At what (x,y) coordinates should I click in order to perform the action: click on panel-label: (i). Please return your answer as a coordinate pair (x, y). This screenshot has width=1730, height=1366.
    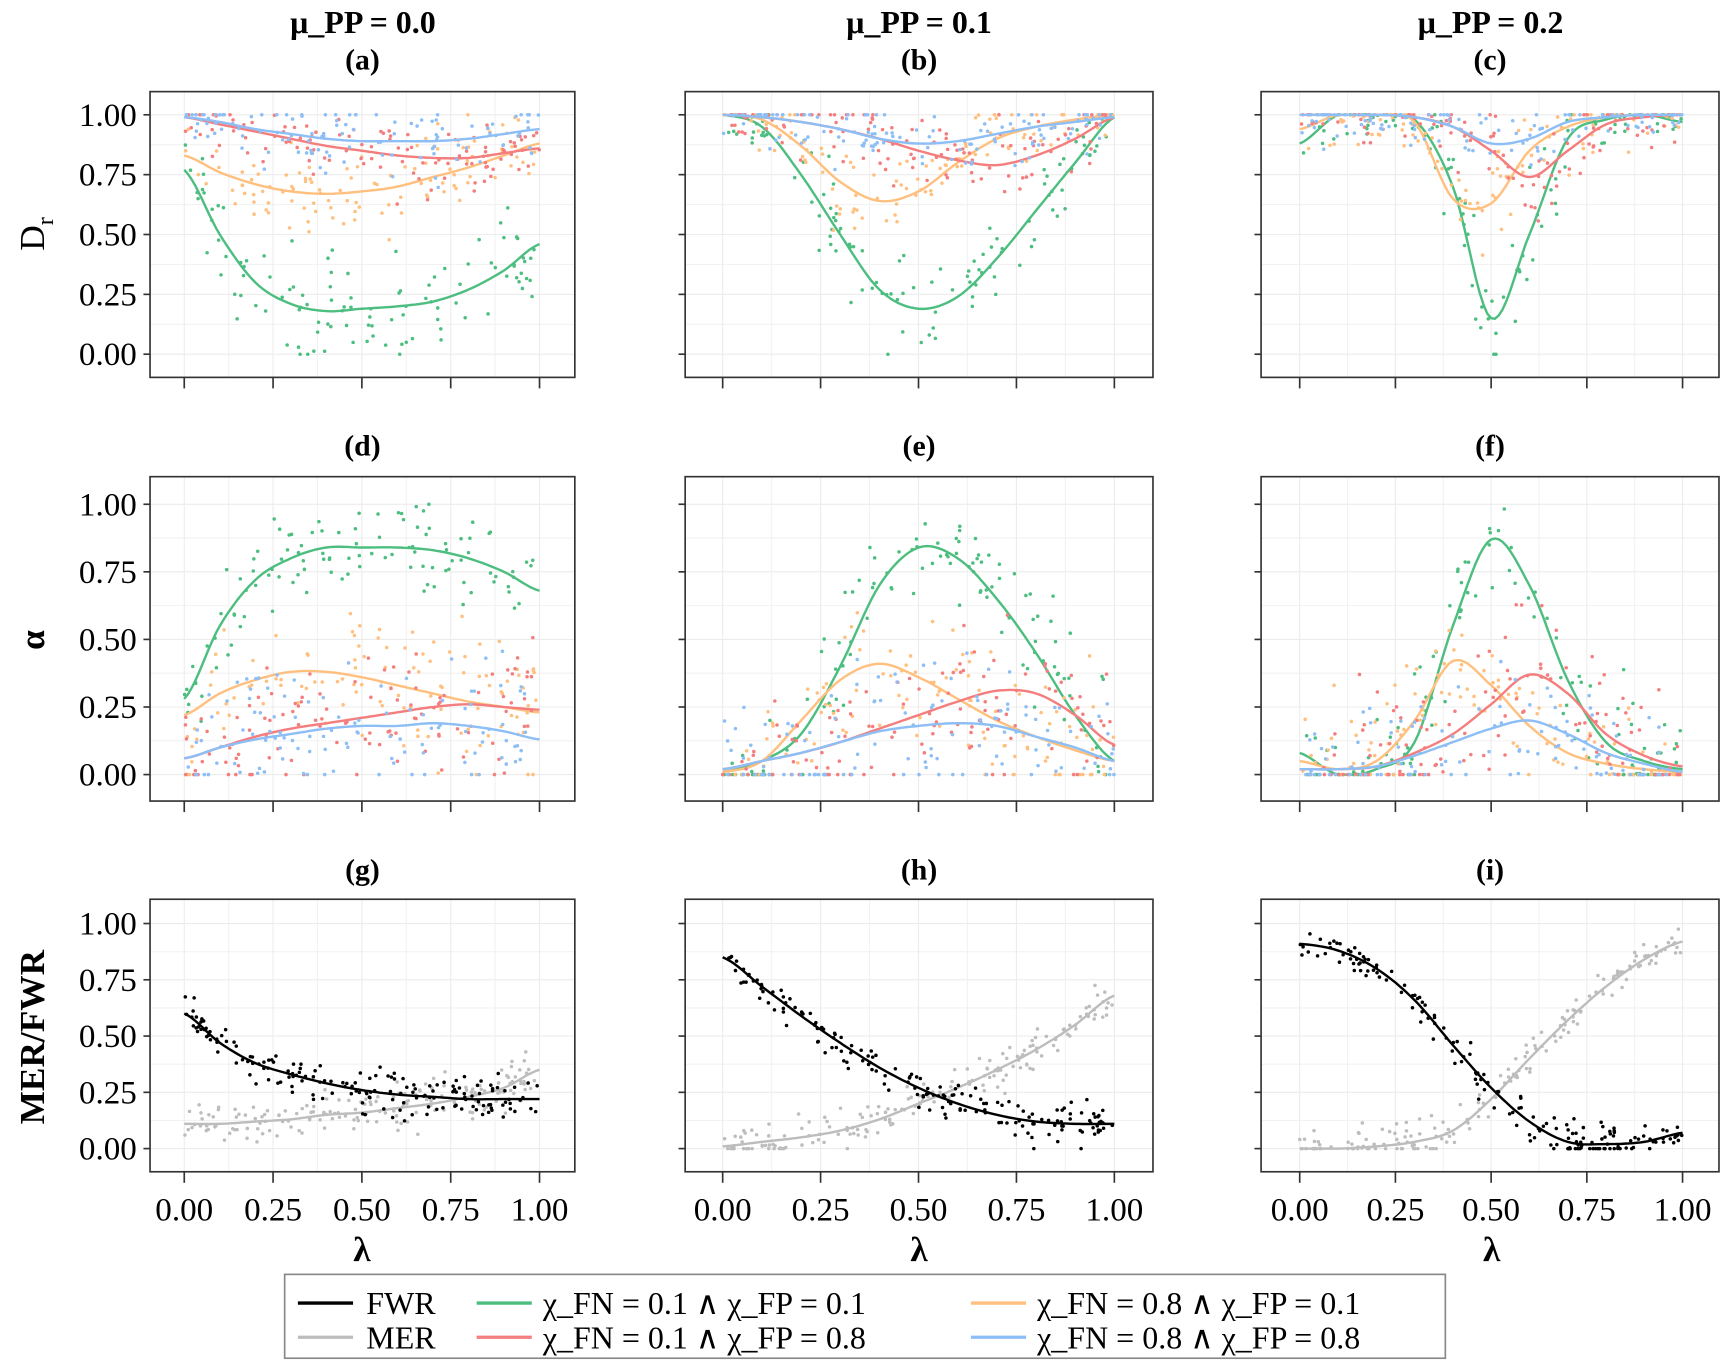
    Looking at the image, I should click on (1490, 869).